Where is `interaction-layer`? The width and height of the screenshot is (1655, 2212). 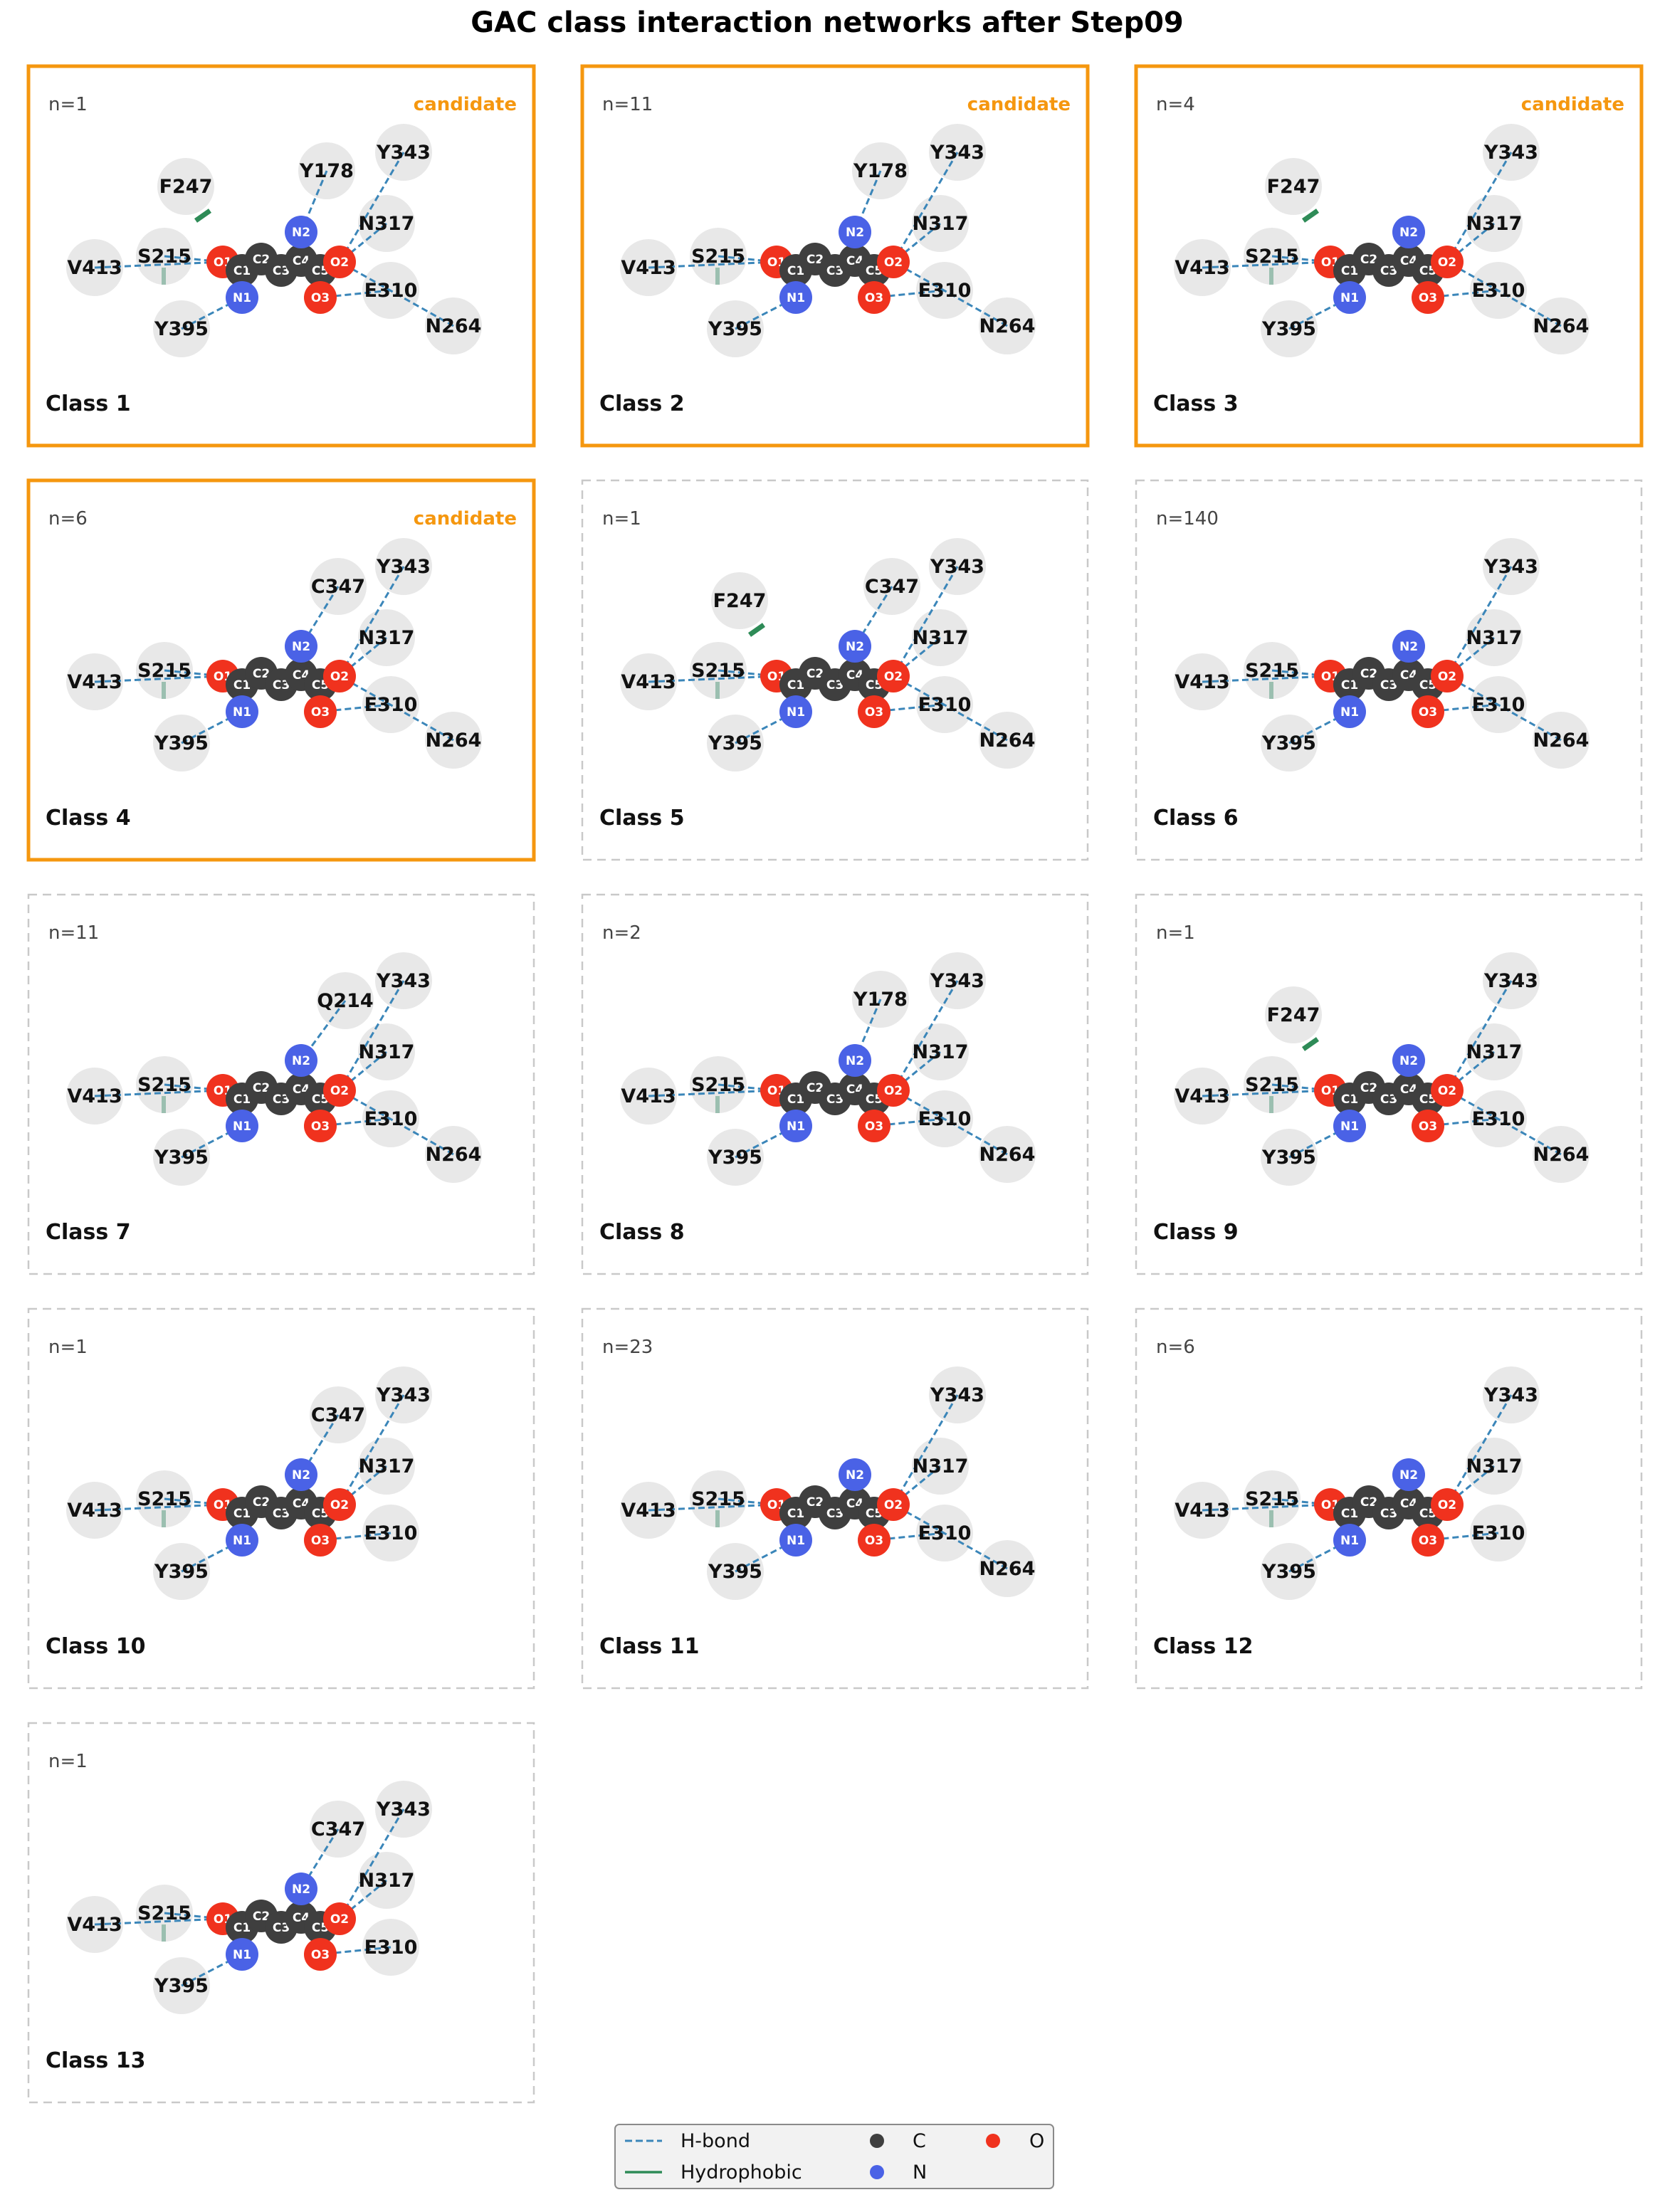
interaction-layer is located at coordinates (1382, 241).